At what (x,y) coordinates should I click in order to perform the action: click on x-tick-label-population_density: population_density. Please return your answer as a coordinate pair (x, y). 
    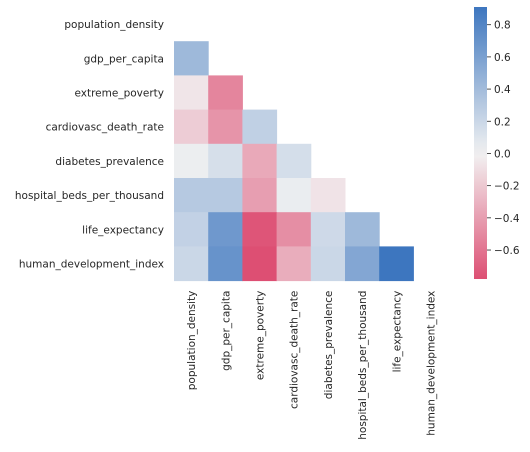
    Looking at the image, I should click on (192, 341).